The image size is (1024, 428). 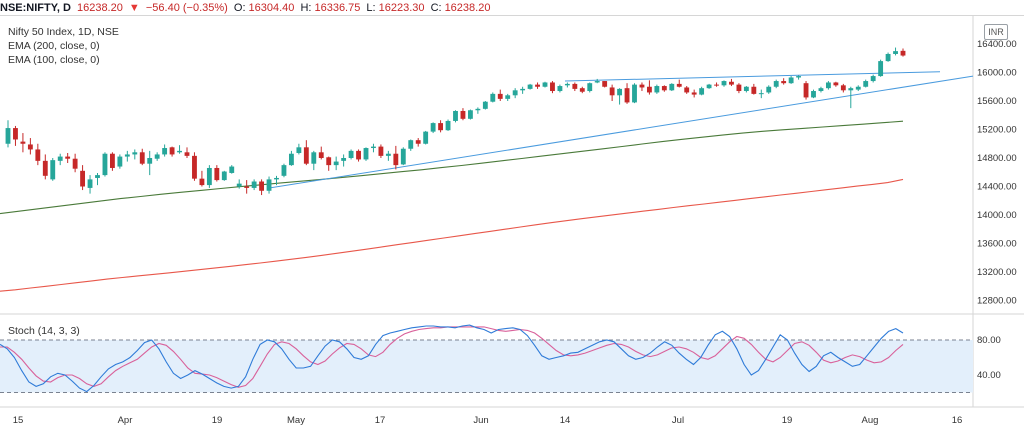 I want to click on time-tick-label: Aug, so click(x=870, y=420).